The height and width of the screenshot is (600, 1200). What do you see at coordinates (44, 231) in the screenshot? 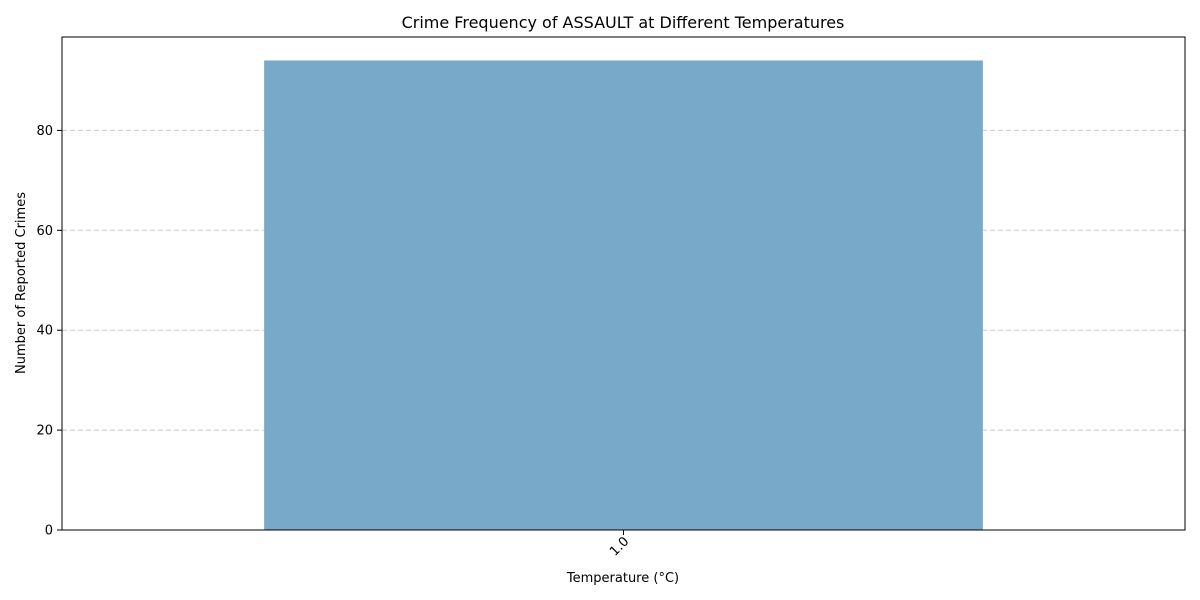
I see `y-tick-label: 60` at bounding box center [44, 231].